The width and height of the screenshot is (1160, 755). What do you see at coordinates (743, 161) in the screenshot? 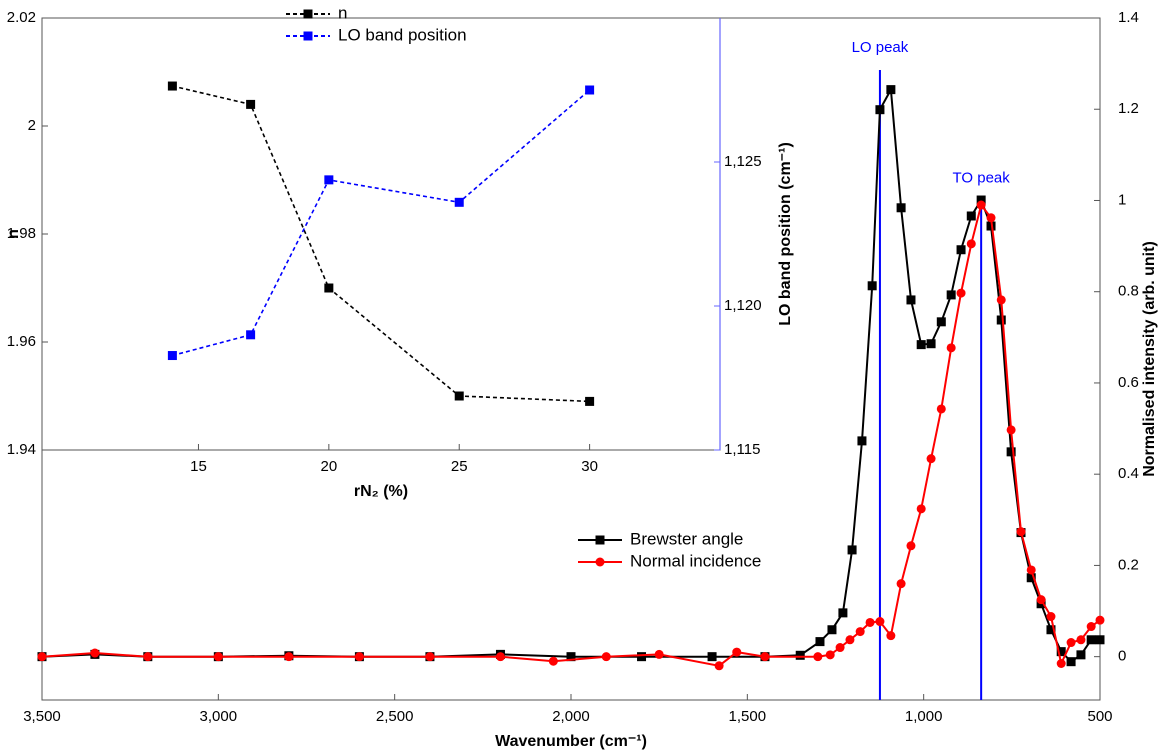
I see `y2-tick-label: 1,125` at bounding box center [743, 161].